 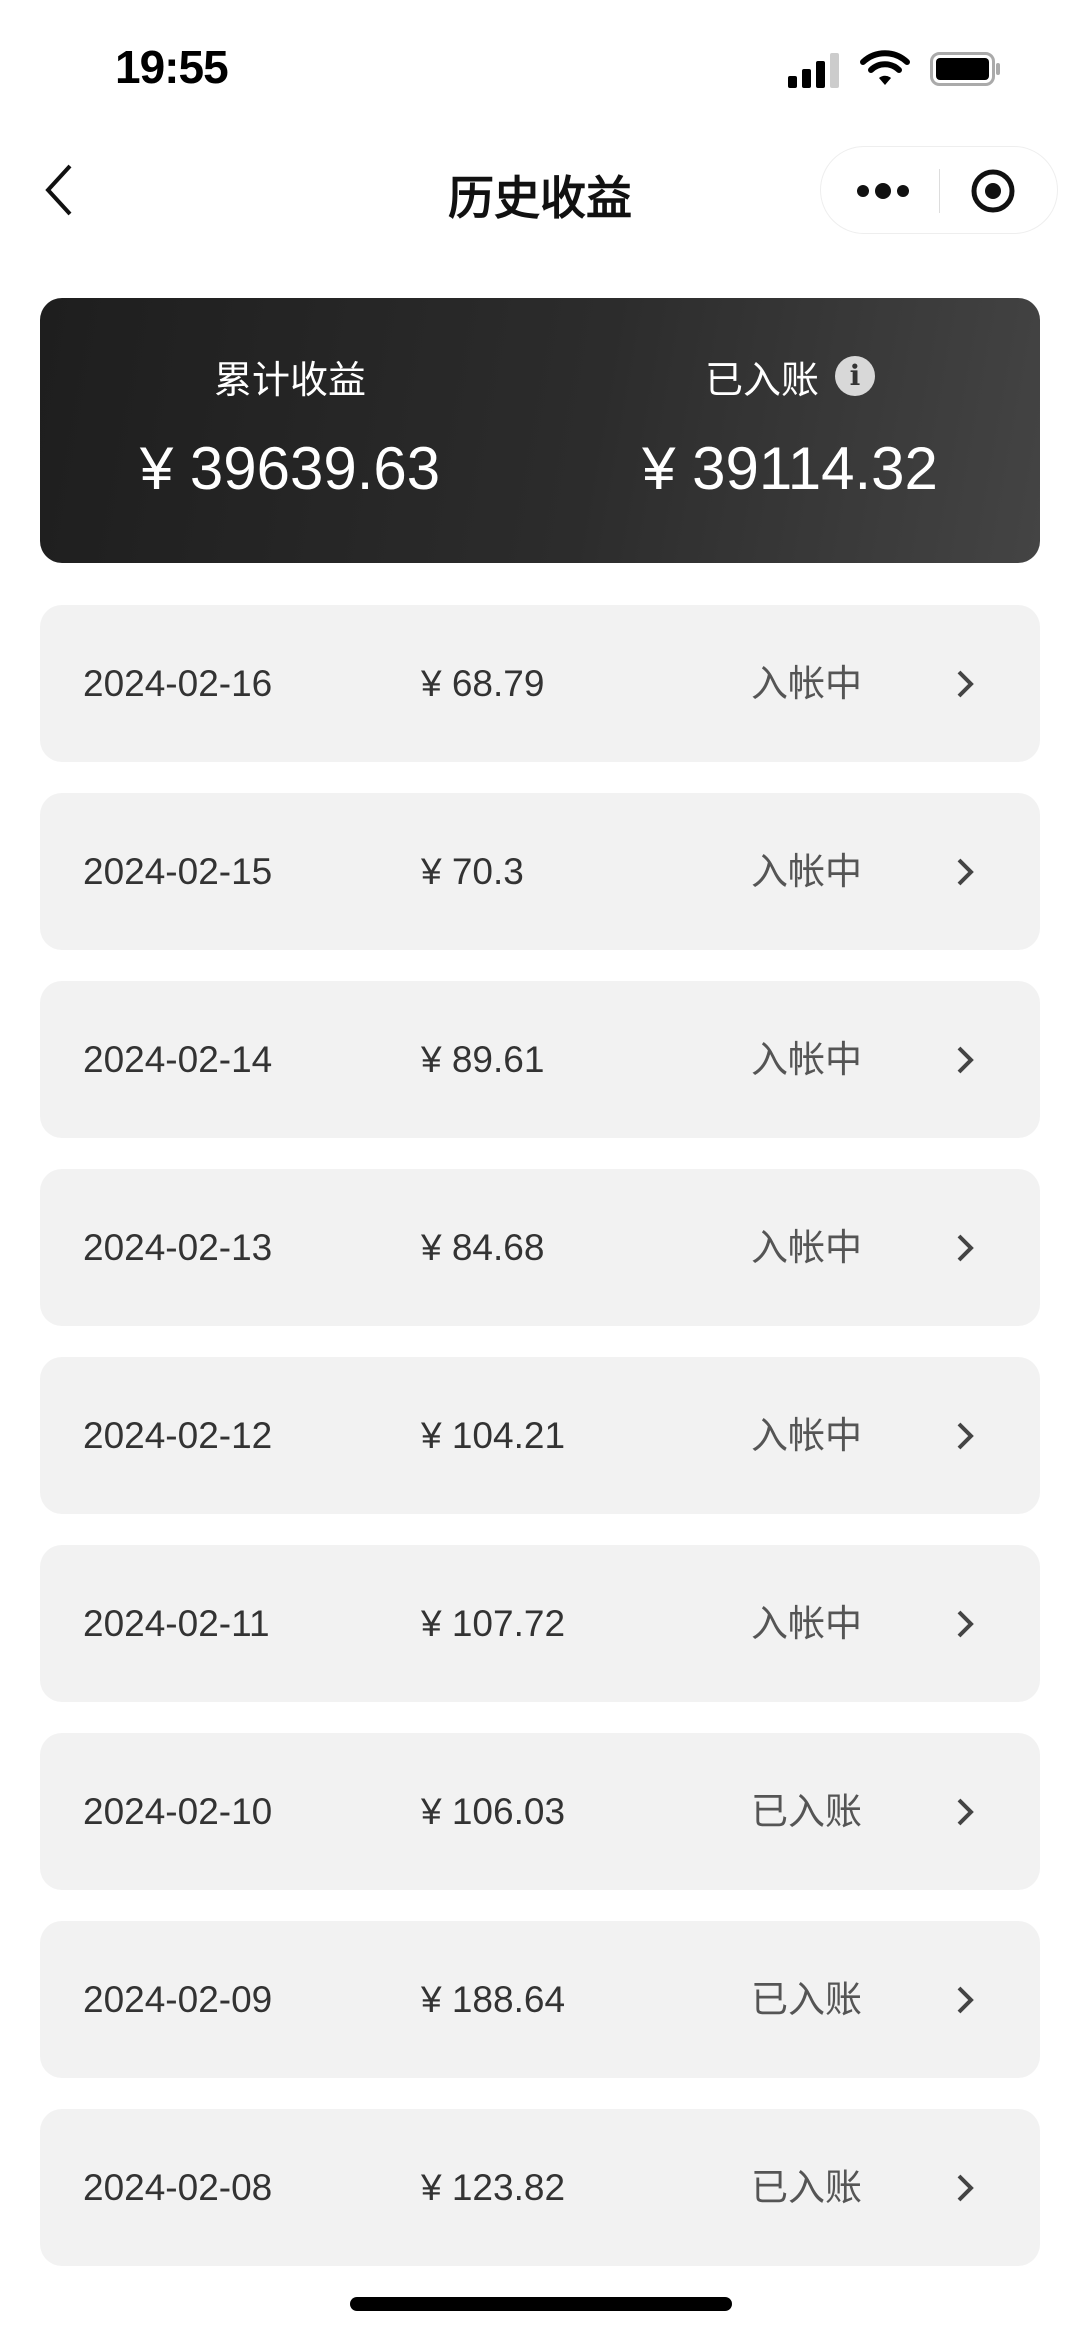 I want to click on row-date: 2024-02-10, so click(x=178, y=1811).